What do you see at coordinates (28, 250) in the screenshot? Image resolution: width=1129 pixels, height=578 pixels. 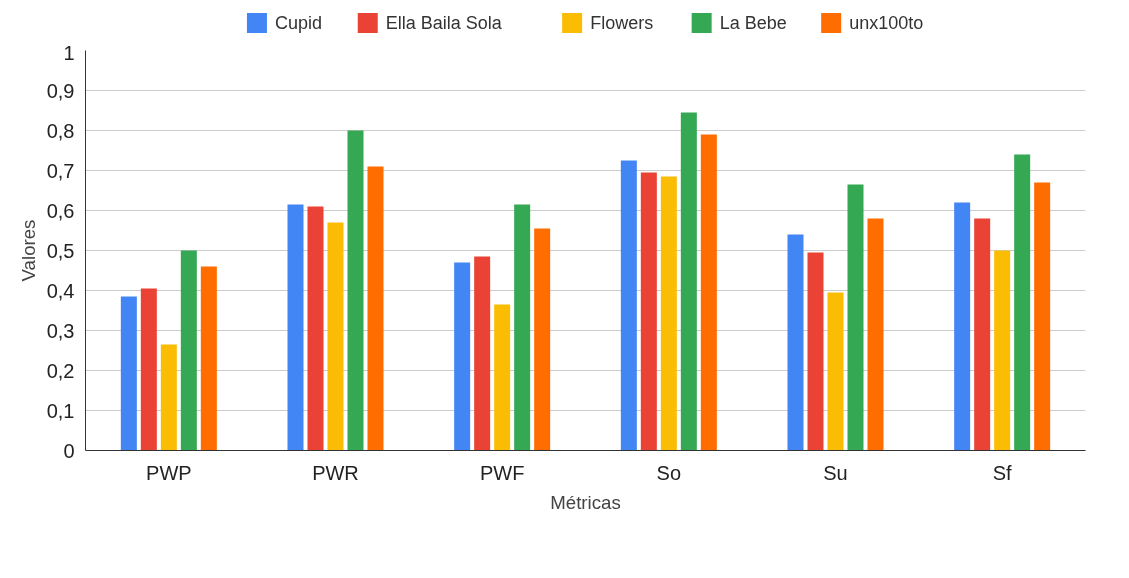 I see `y-axis-title: Valores` at bounding box center [28, 250].